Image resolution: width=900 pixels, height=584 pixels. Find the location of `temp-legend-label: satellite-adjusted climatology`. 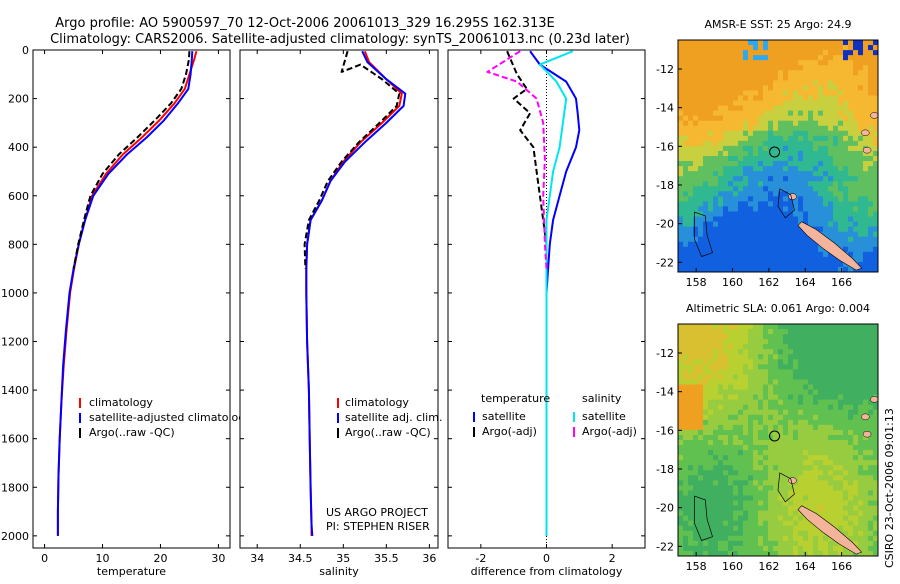

temp-legend-label: satellite-adjusted climatology is located at coordinates (170, 417).